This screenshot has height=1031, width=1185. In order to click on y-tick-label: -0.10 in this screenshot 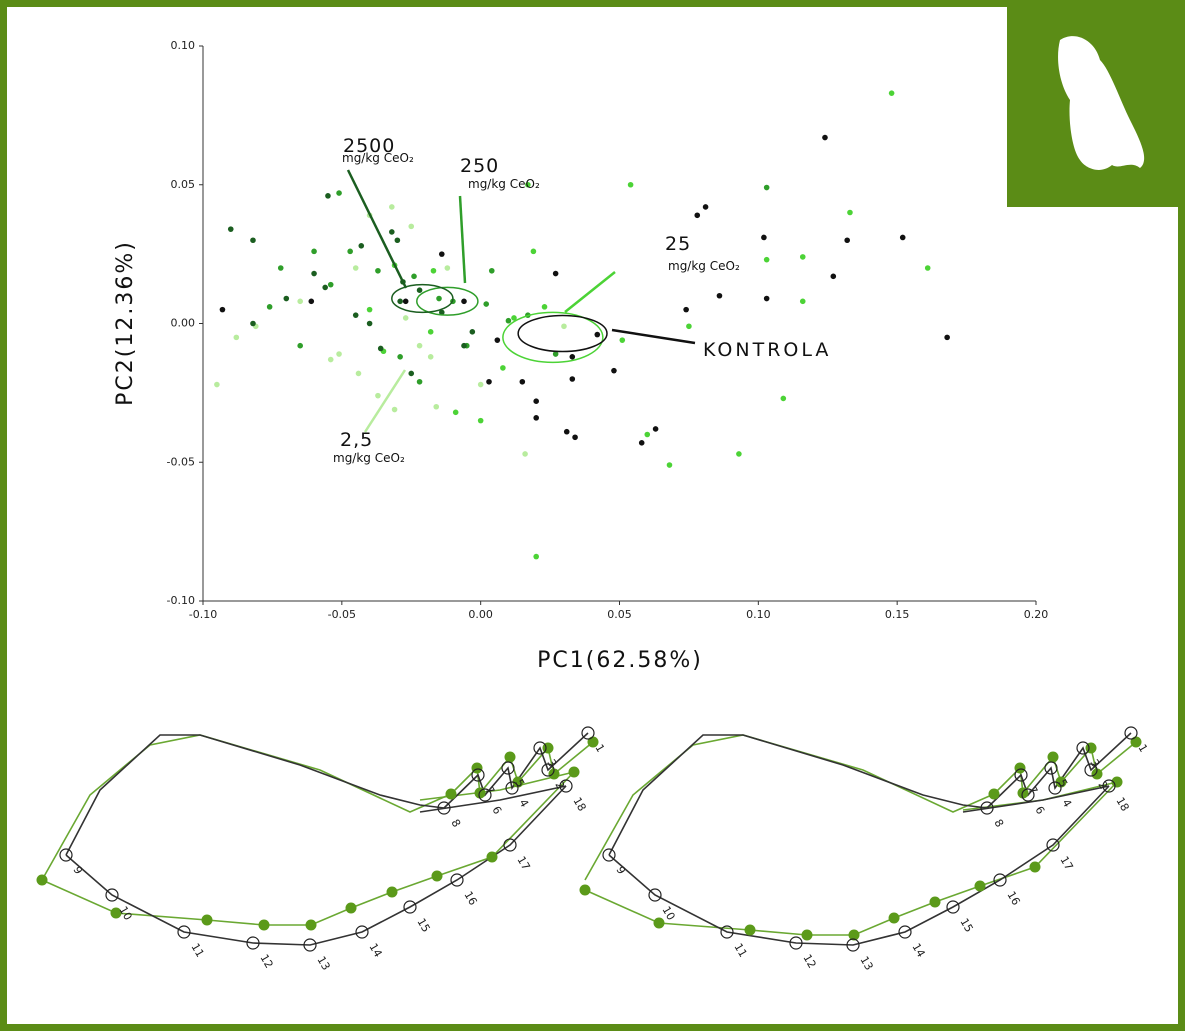, I will do `click(181, 600)`.